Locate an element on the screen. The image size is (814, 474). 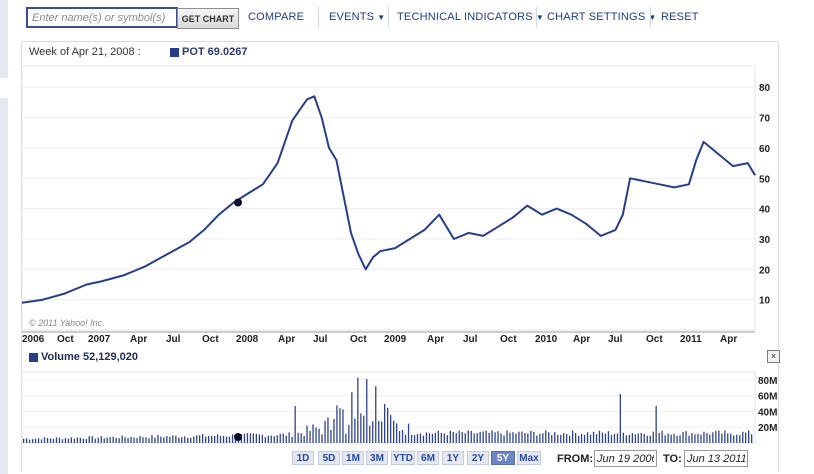
left-edge-panel is located at coordinates (4, 286).